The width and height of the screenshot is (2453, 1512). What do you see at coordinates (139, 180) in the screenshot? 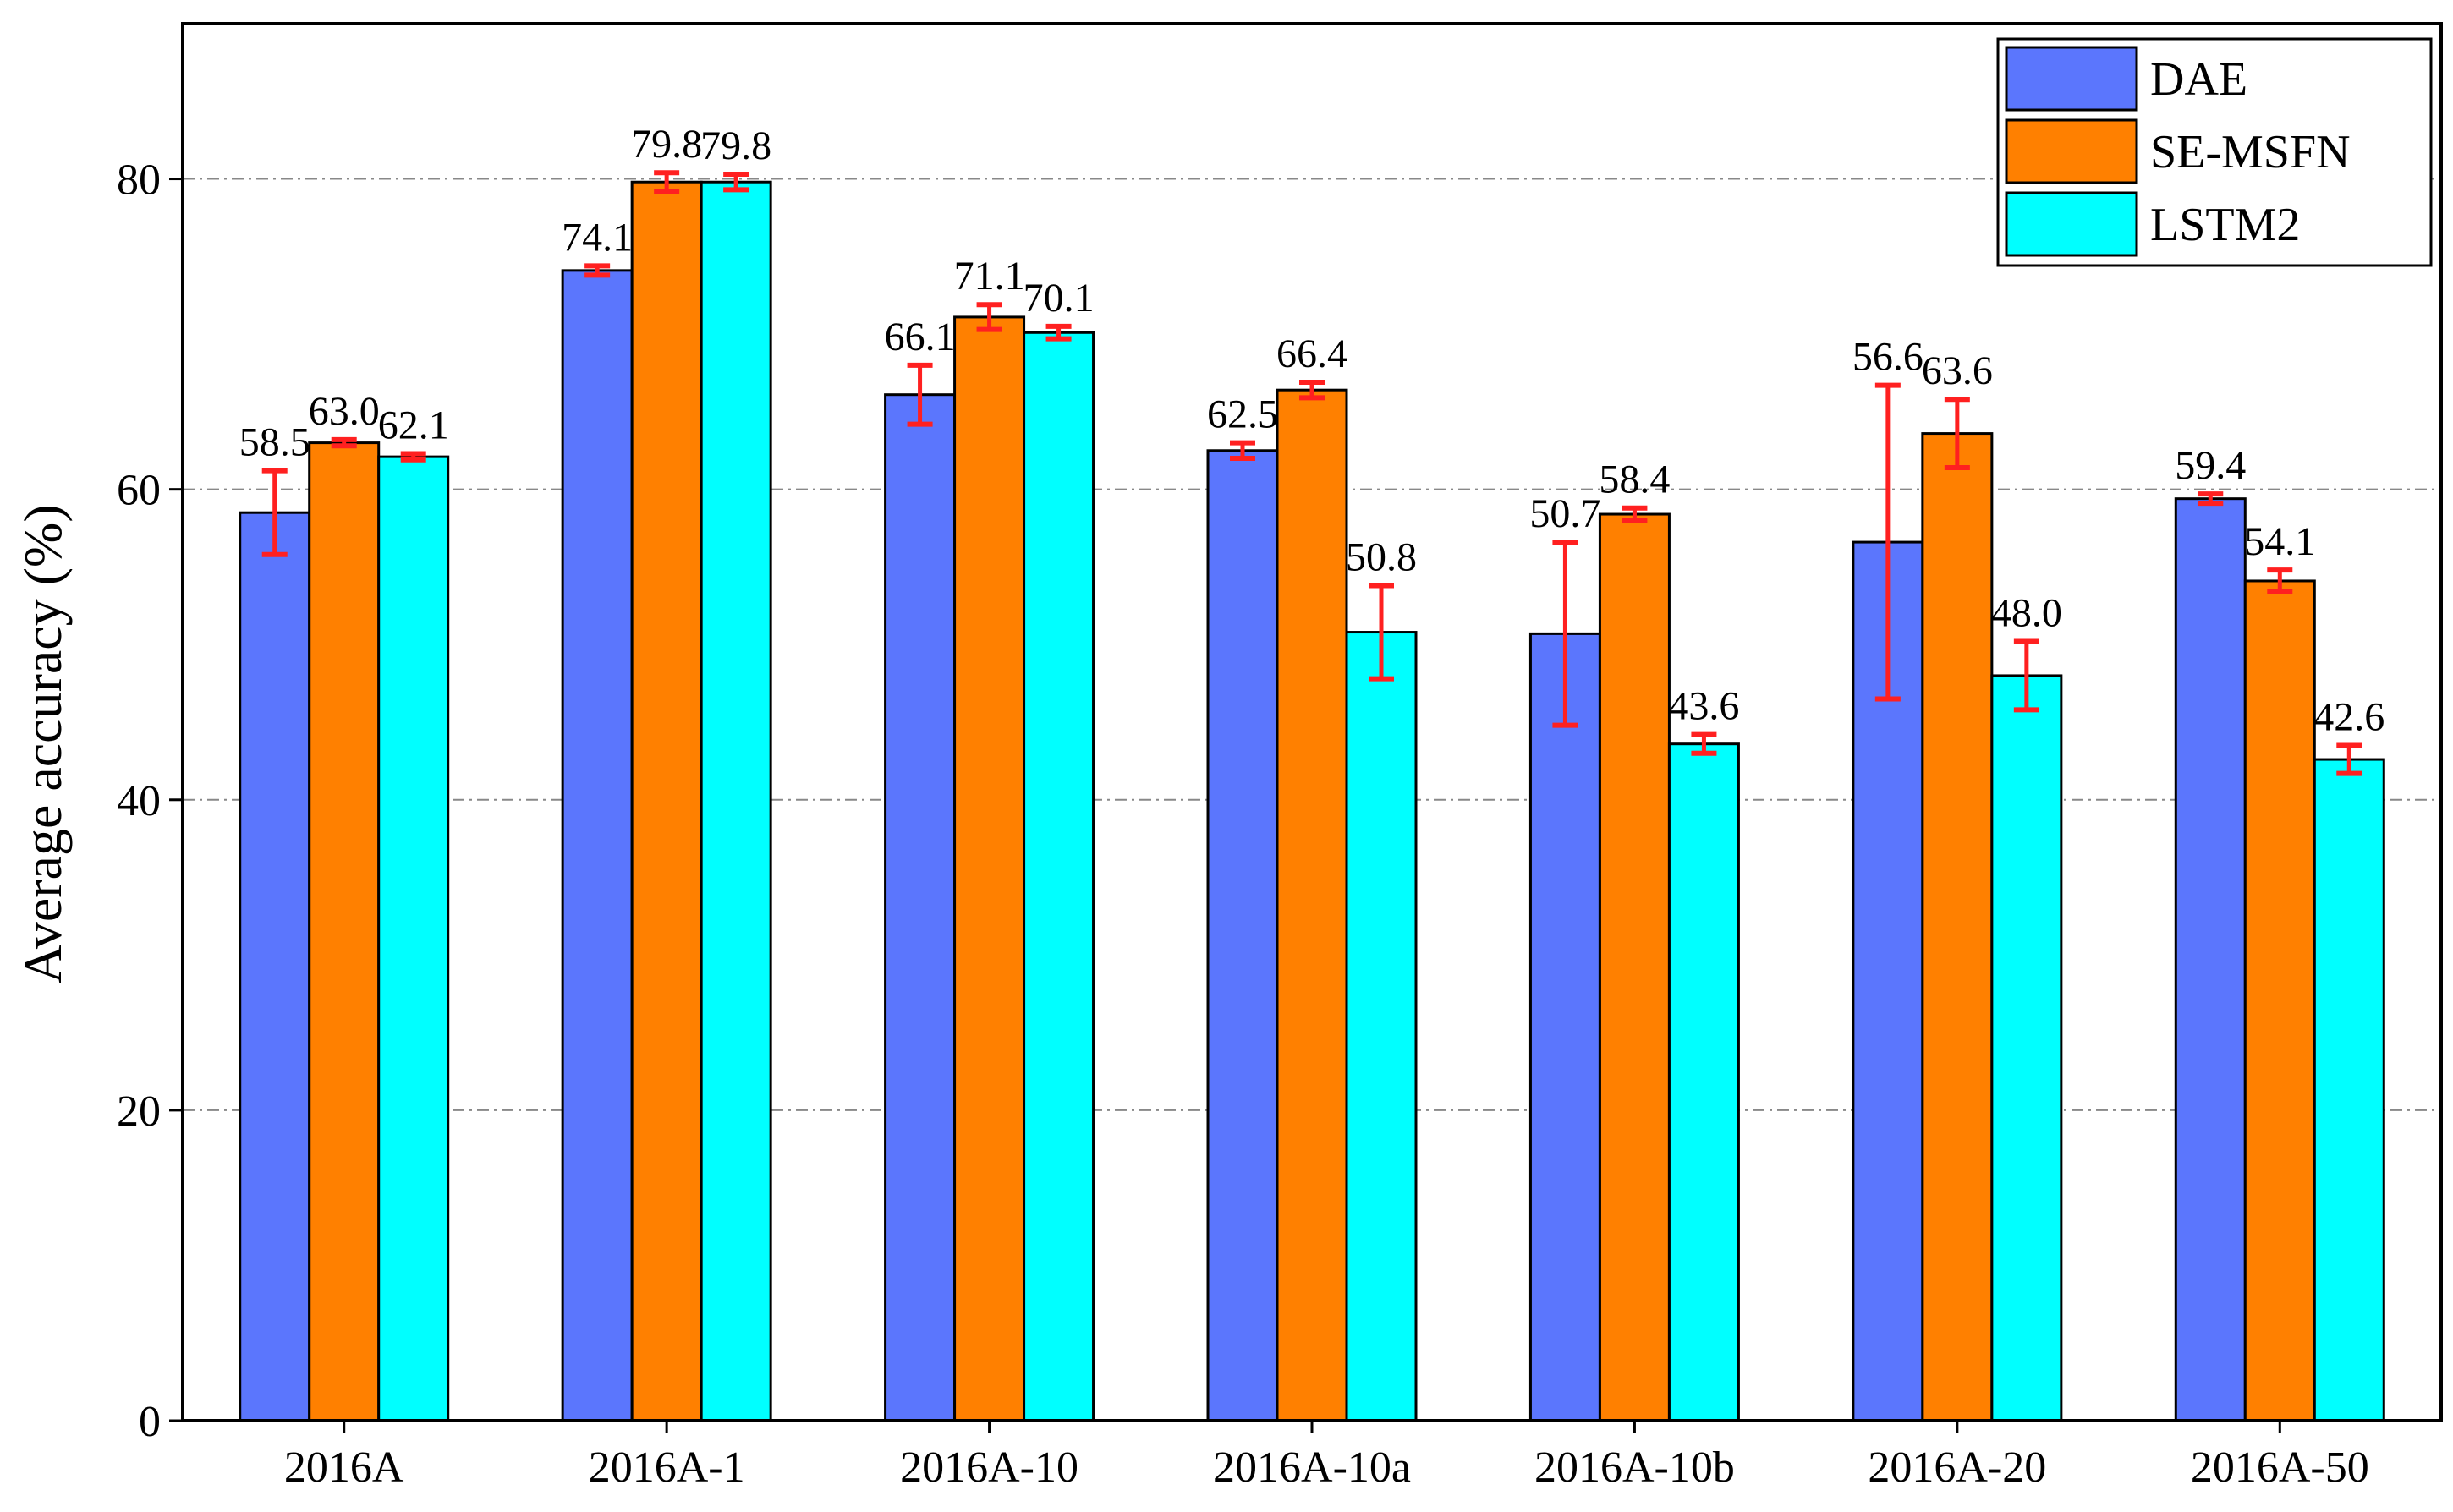
I see `y-tick-label: 80` at bounding box center [139, 180].